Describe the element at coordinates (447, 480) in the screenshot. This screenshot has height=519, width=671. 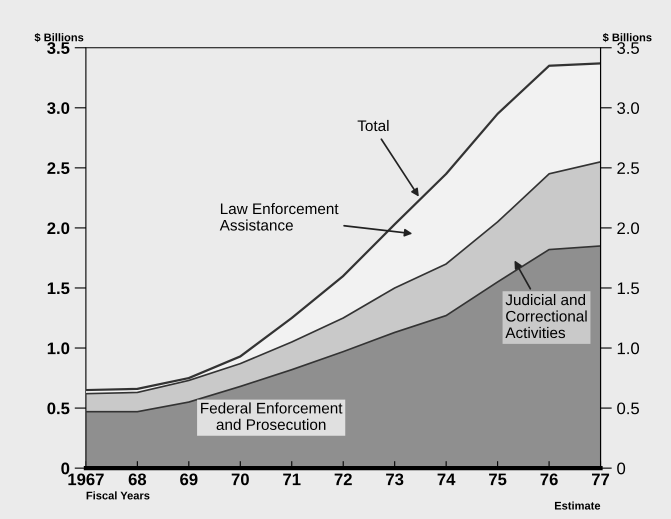
I see `x-tick-label: 74` at that location.